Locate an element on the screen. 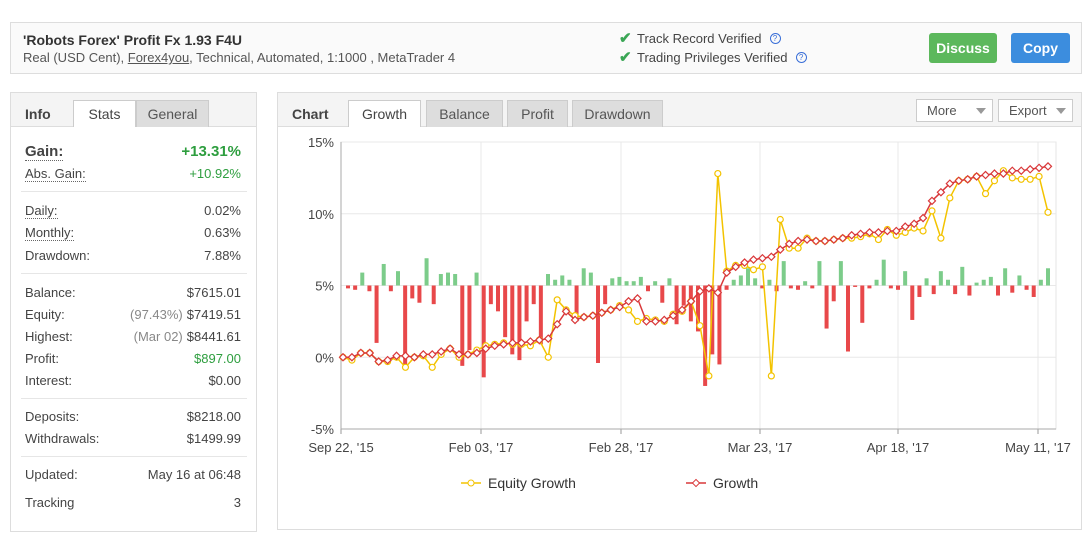 This screenshot has height=543, width=1087. tab-drawdown: Drawdown is located at coordinates (617, 113).